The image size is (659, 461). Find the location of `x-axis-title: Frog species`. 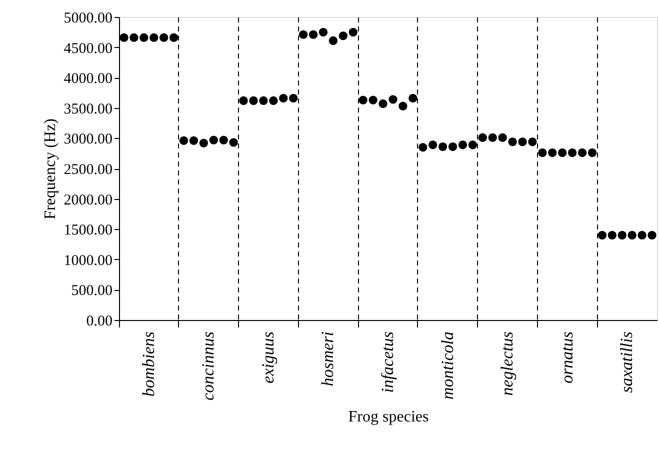

x-axis-title: Frog species is located at coordinates (388, 417).